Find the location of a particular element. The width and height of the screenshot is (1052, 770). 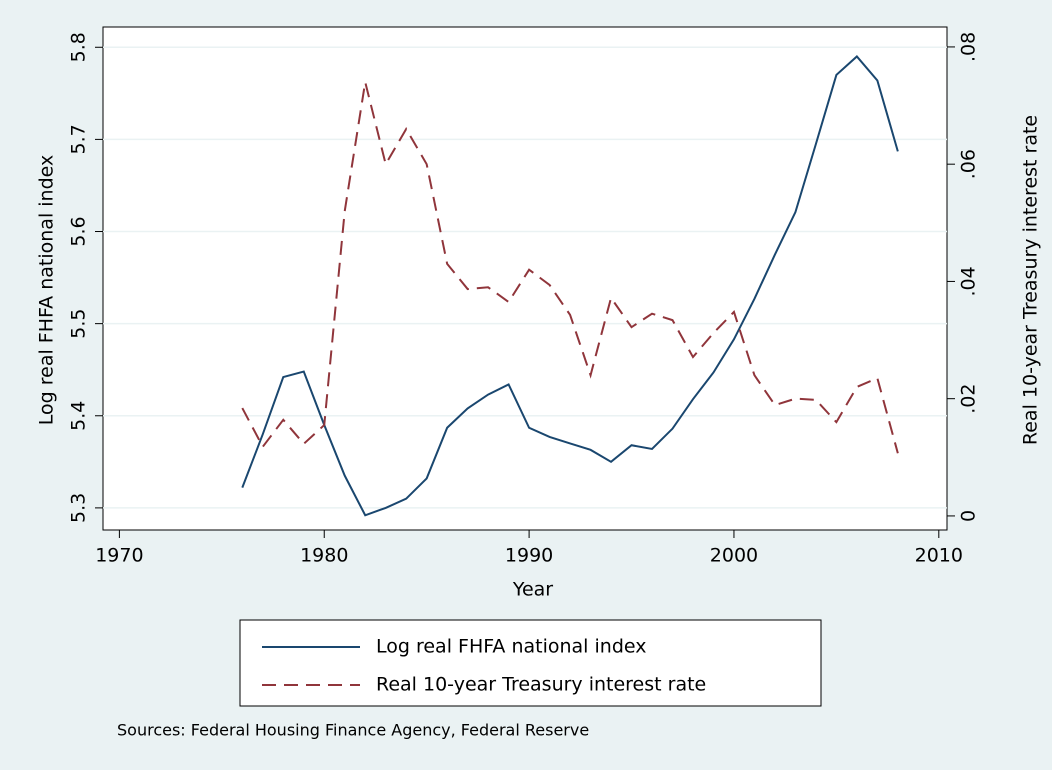

legend is located at coordinates (530, 663).